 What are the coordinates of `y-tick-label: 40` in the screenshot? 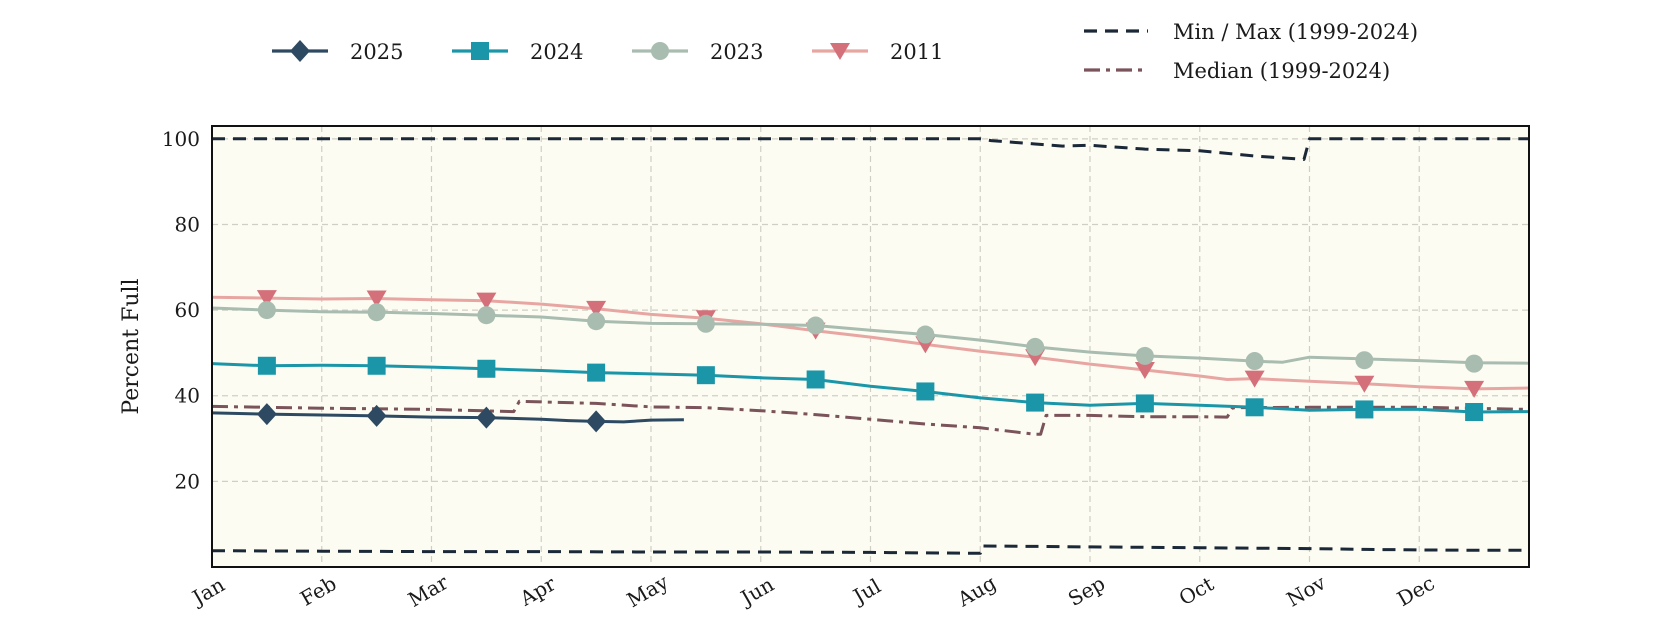 It's located at (187, 396).